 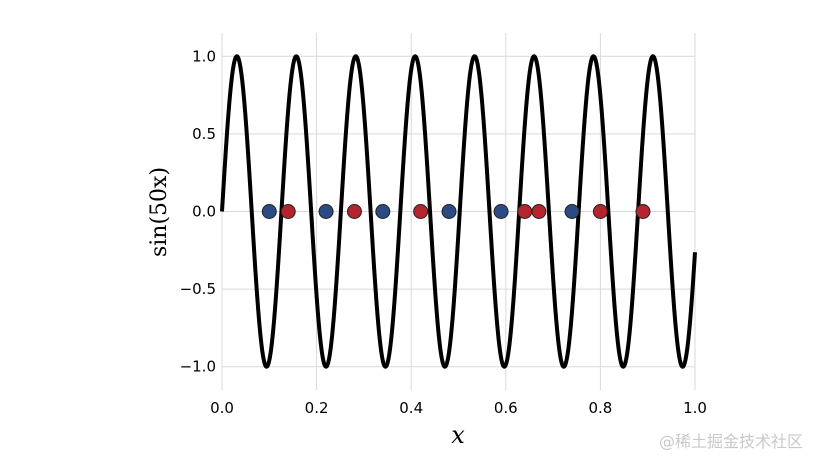 I want to click on x-tick-label: 0.2, so click(x=317, y=408).